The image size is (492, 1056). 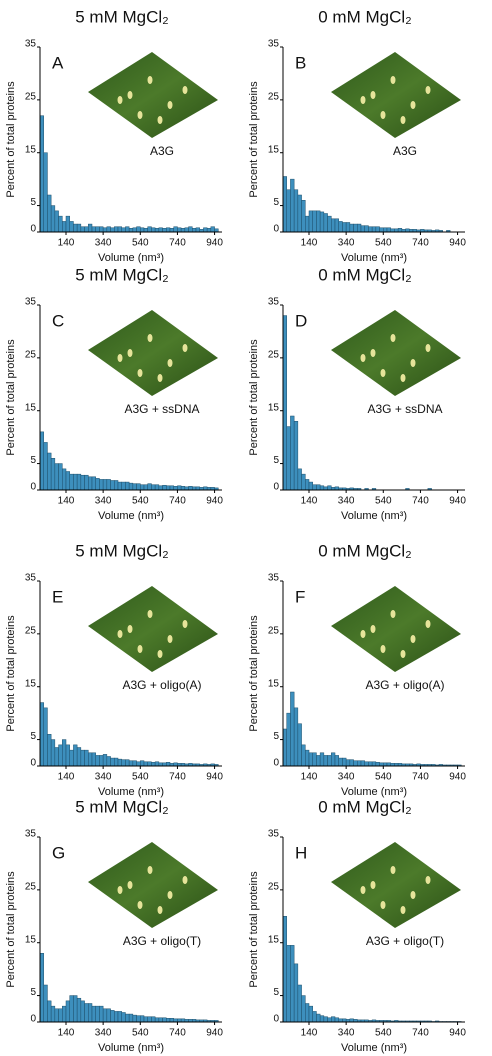 I want to click on panel-title: 5 mM MgCl₂, so click(x=122, y=550).